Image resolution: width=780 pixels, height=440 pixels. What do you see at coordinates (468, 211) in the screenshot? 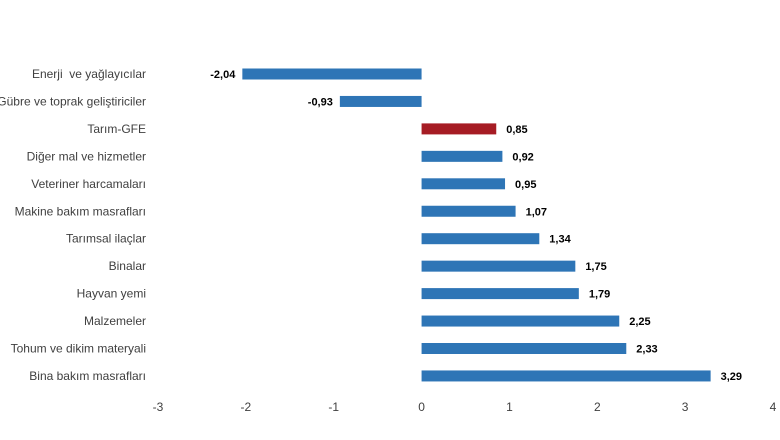
I see `bar-makine-bakim-masraflari` at bounding box center [468, 211].